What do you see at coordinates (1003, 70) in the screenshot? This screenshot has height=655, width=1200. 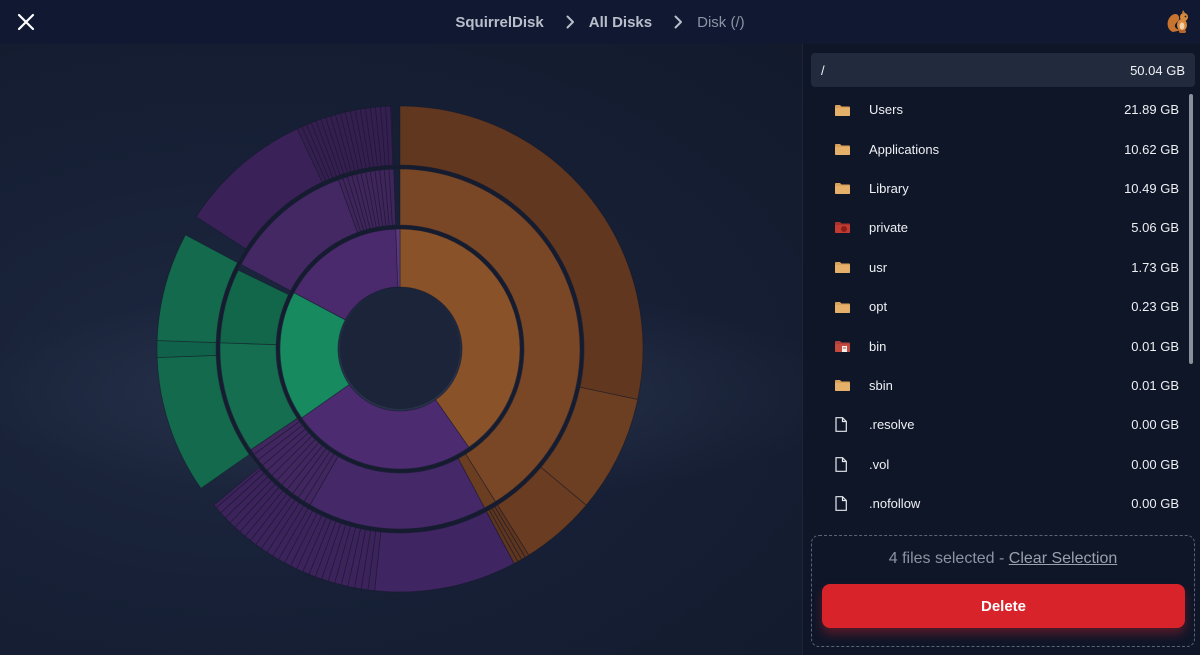 I see `root-directory-row: / 50.04 GB` at bounding box center [1003, 70].